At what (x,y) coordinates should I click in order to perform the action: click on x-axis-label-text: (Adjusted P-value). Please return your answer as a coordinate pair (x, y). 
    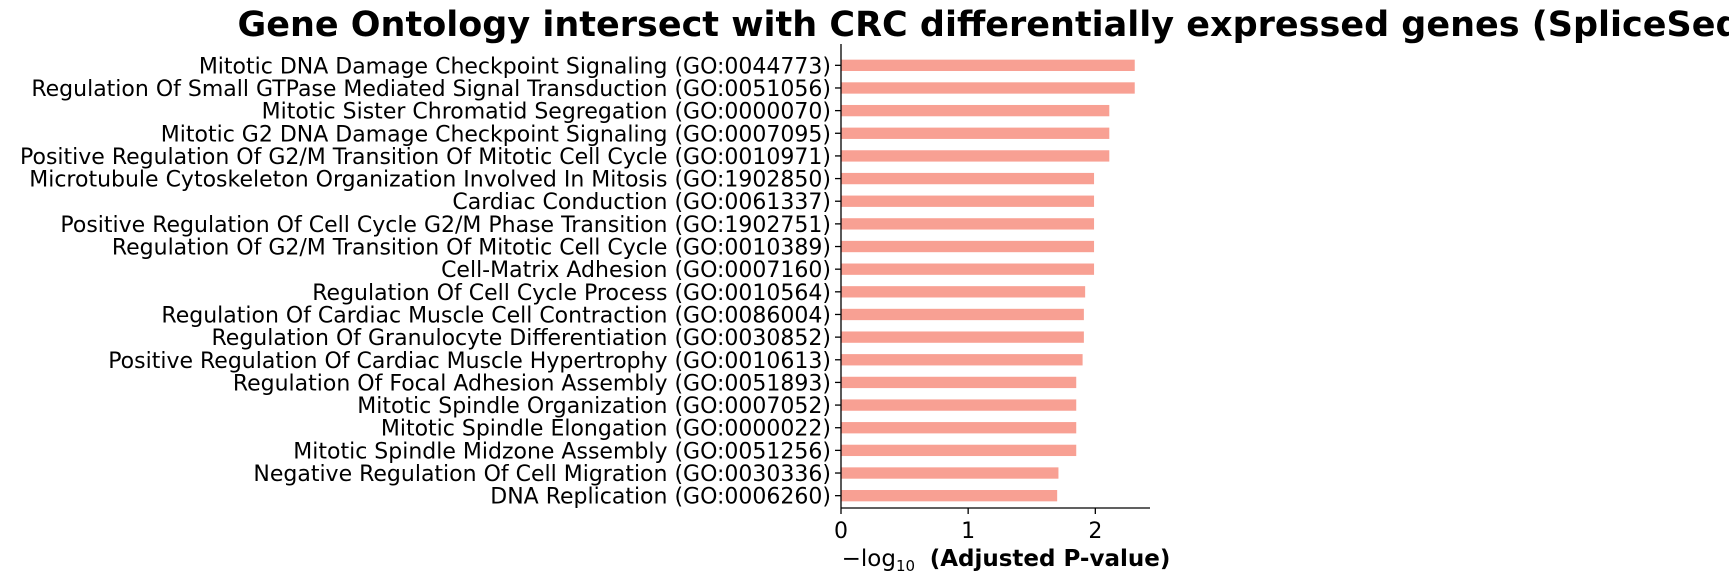
    Looking at the image, I should click on (1050, 559).